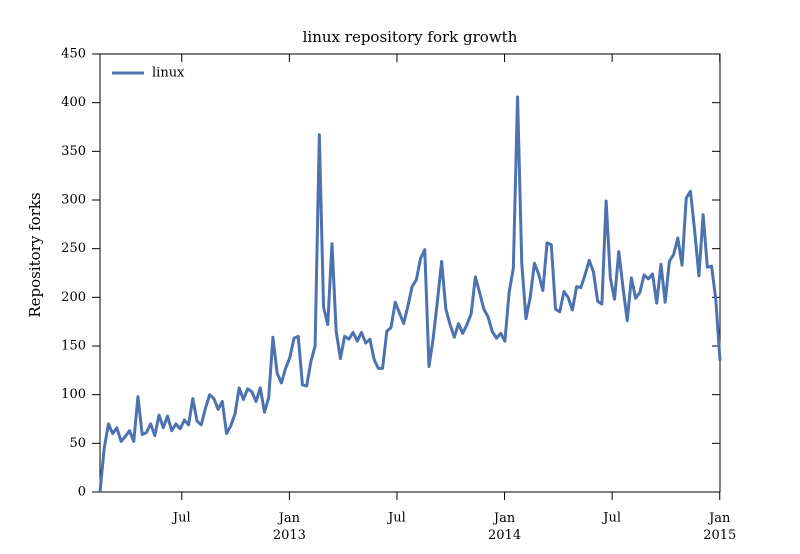 Image resolution: width=800 pixels, height=554 pixels. What do you see at coordinates (410, 37) in the screenshot?
I see `chart-title: linux repository fork growth` at bounding box center [410, 37].